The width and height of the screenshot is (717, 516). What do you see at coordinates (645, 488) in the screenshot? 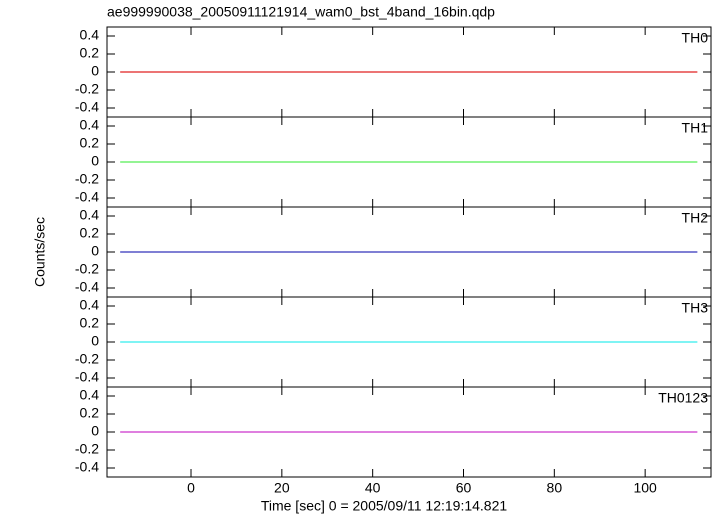
I see `x-tick-label: 100` at bounding box center [645, 488].